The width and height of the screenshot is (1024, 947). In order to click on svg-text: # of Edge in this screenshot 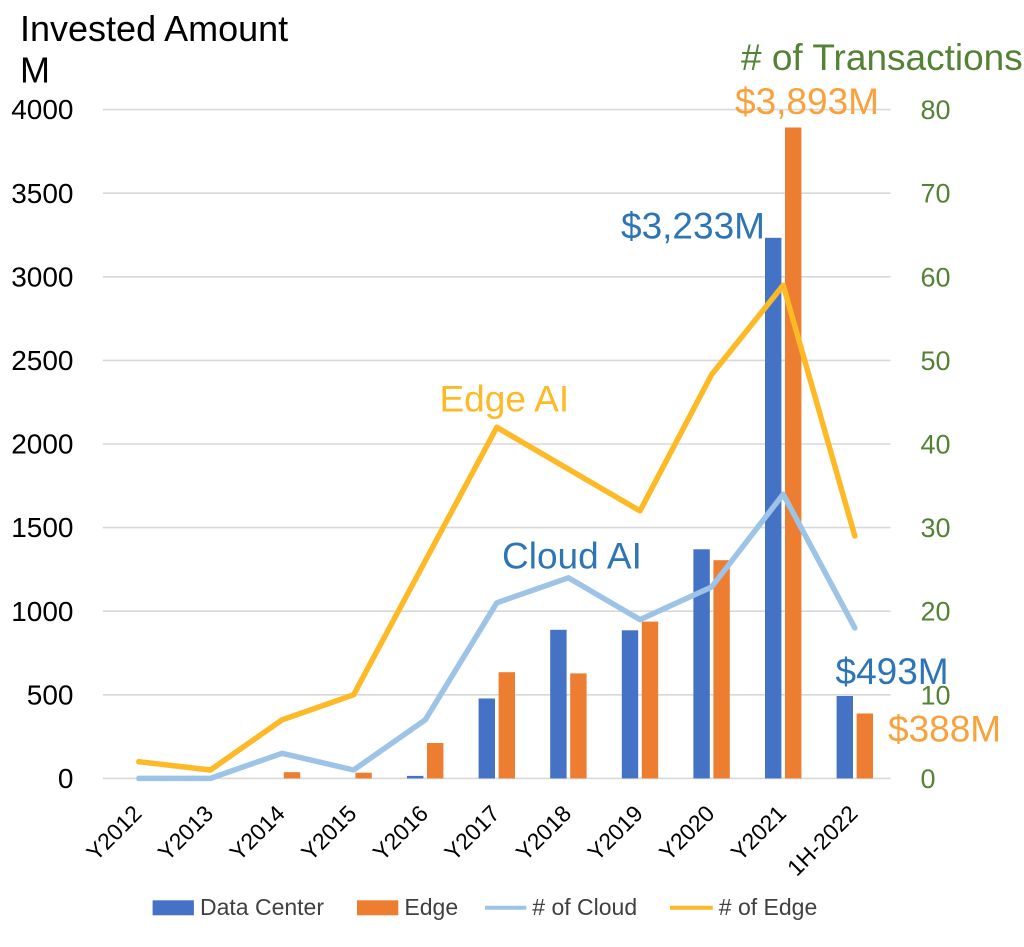, I will do `click(768, 907)`.